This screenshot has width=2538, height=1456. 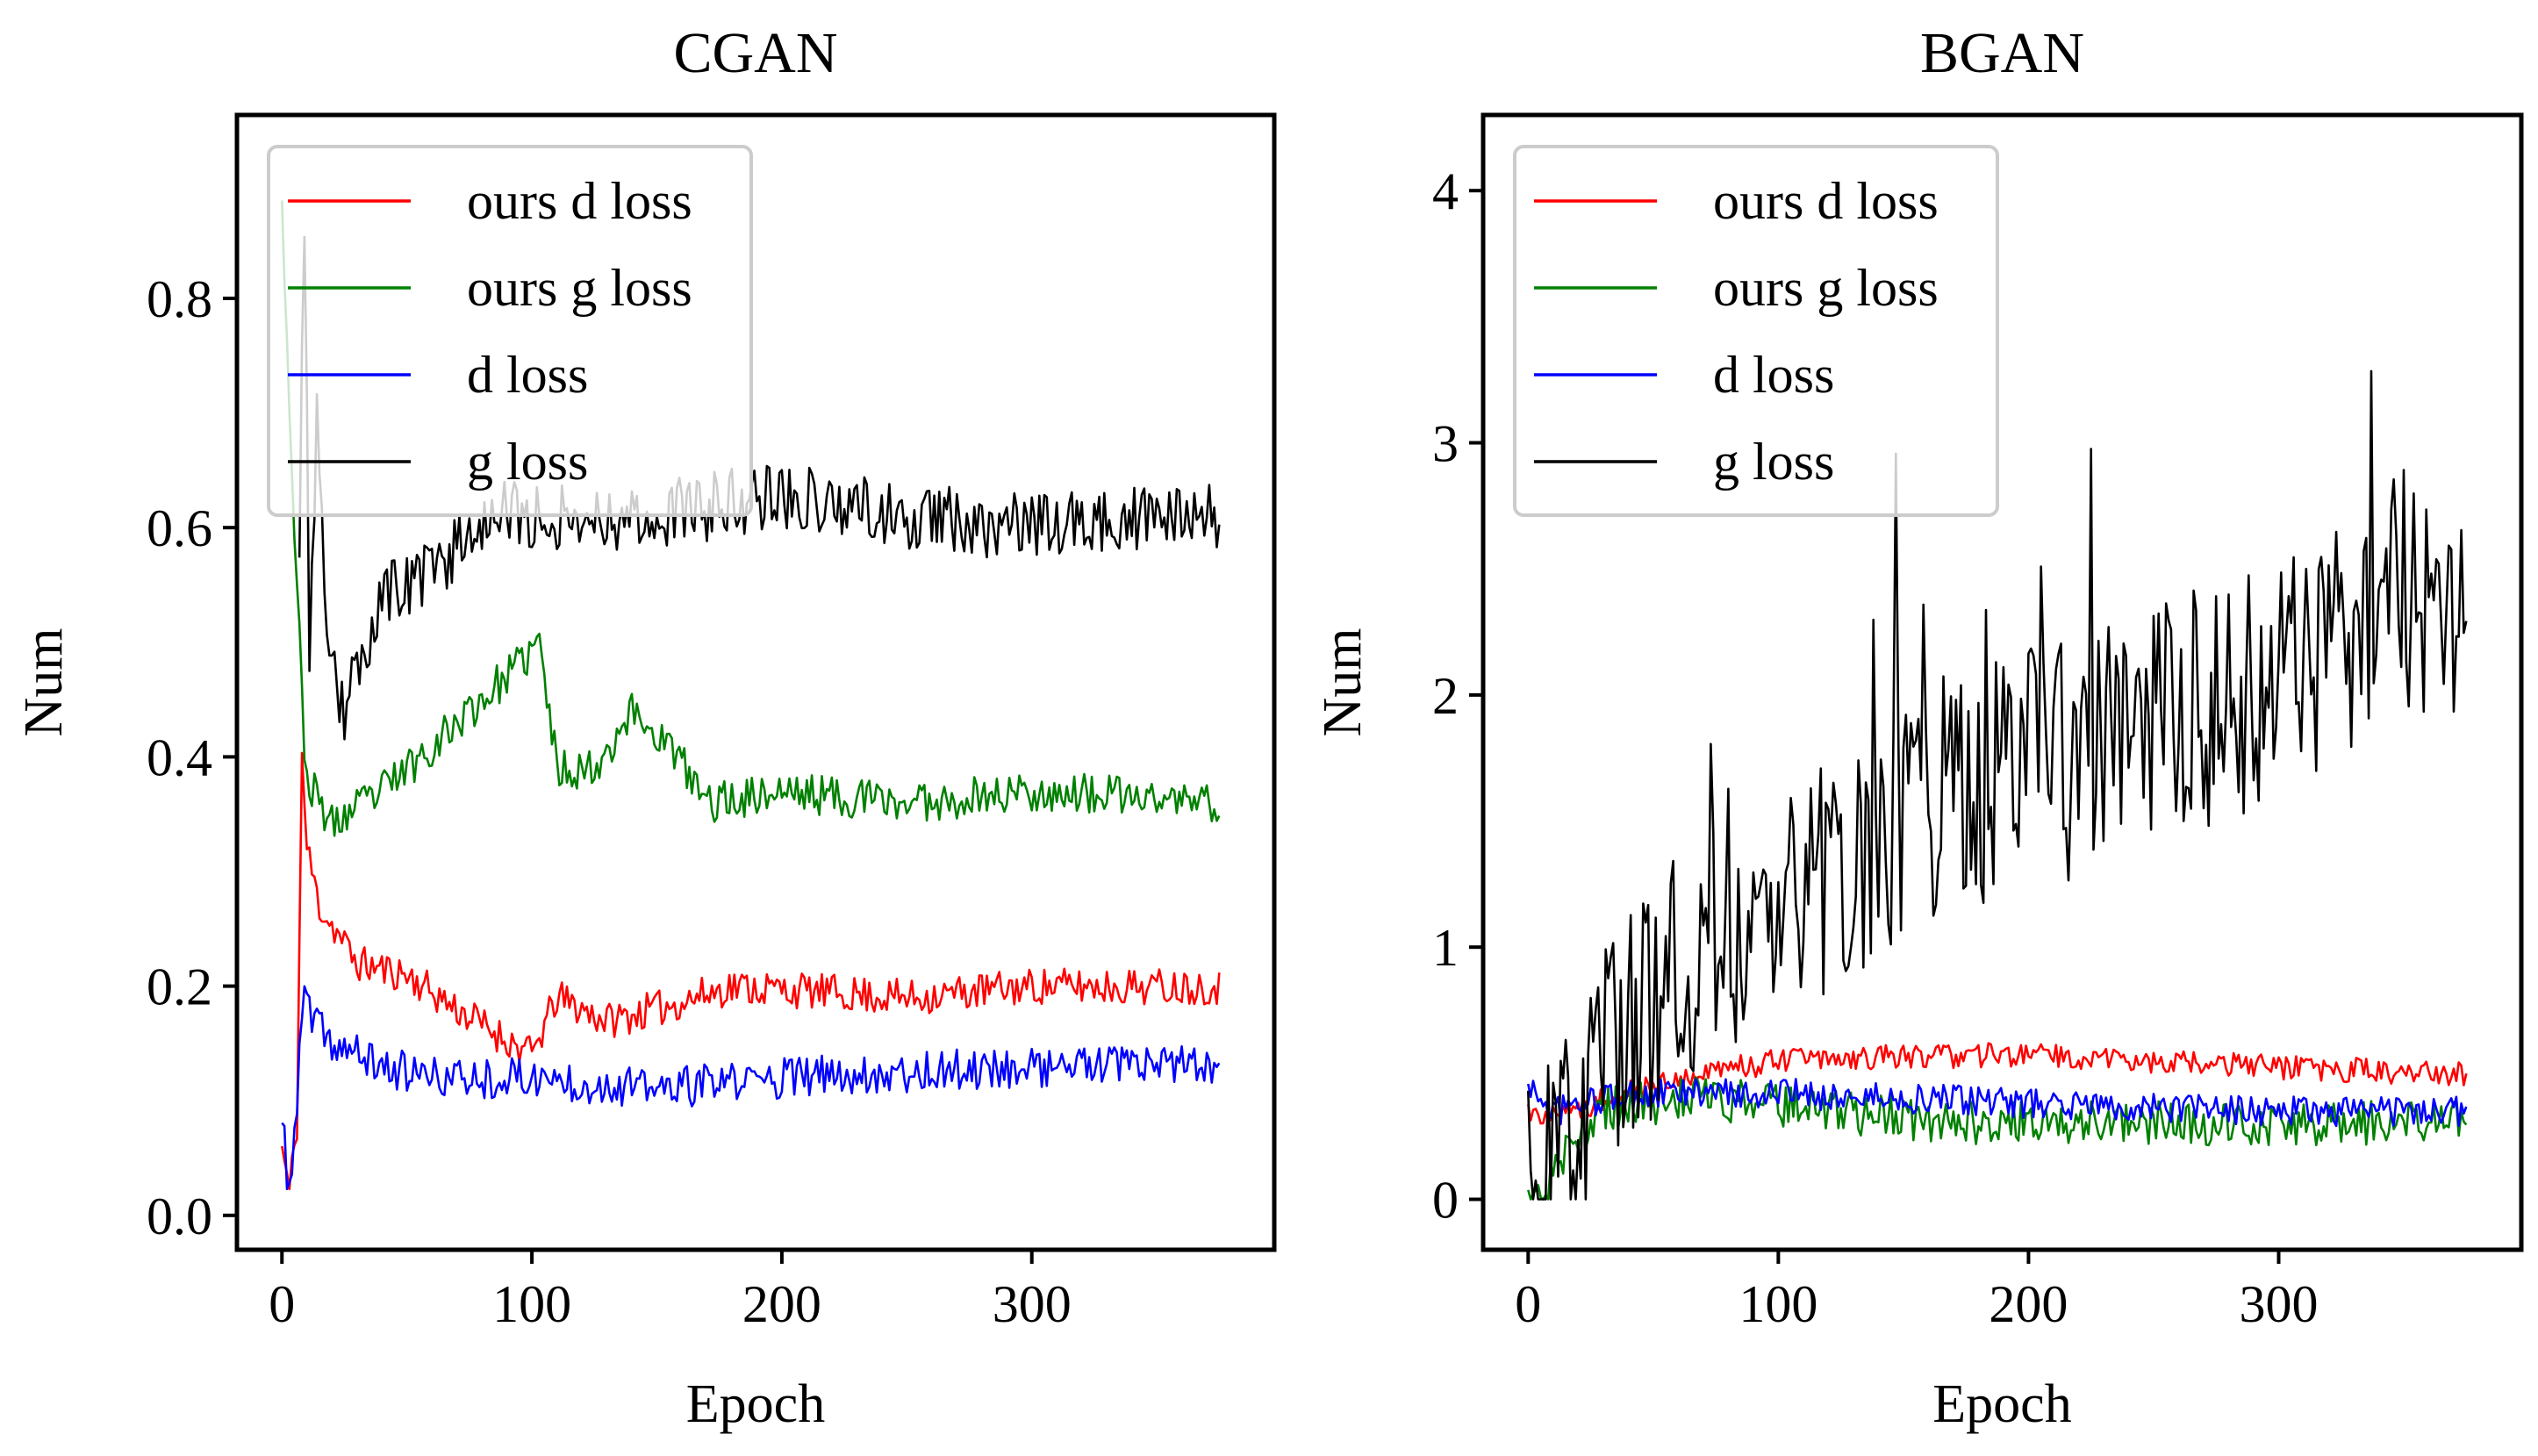 What do you see at coordinates (180, 299) in the screenshot?
I see `y-tick-label: 0.8` at bounding box center [180, 299].